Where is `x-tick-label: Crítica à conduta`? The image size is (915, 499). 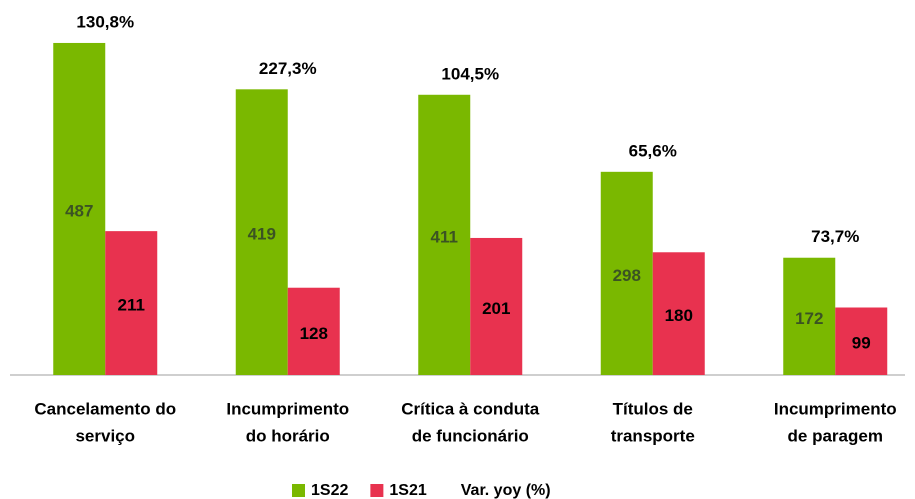
x-tick-label: Crítica à conduta is located at coordinates (470, 408).